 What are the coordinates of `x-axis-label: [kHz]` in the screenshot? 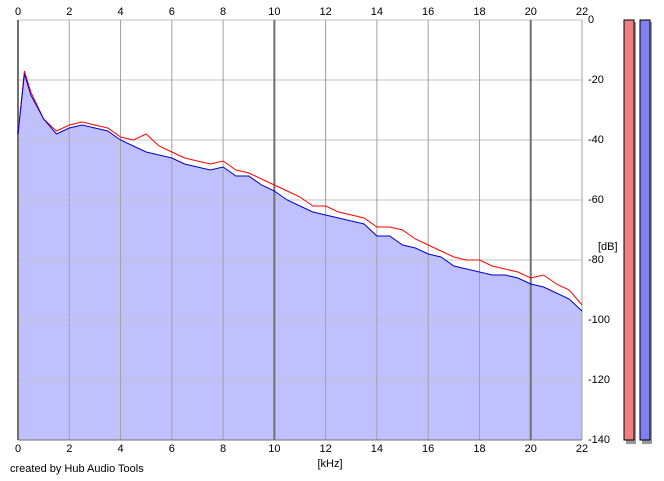 It's located at (329, 464).